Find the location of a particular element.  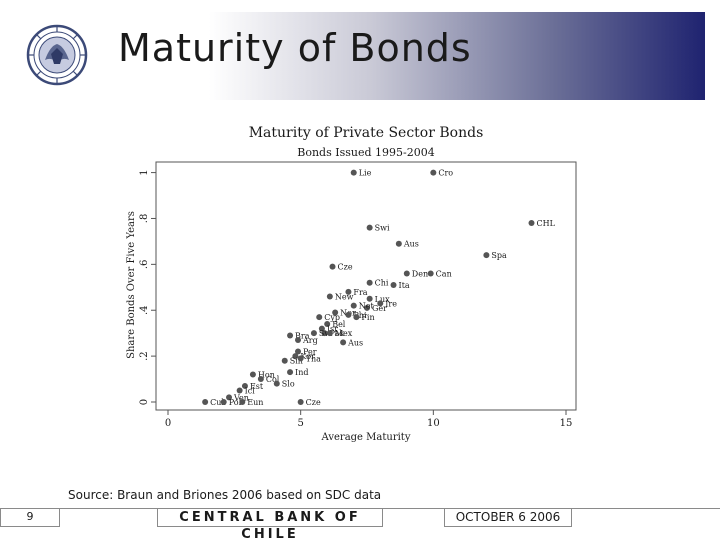

x-tick-label: 5 is located at coordinates (300, 423).